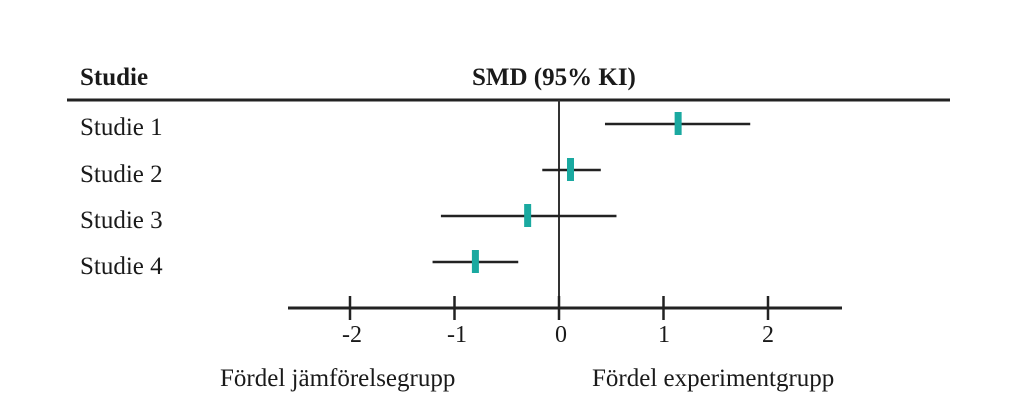  Describe the element at coordinates (768, 335) in the screenshot. I see `x-tick-label: 2` at that location.